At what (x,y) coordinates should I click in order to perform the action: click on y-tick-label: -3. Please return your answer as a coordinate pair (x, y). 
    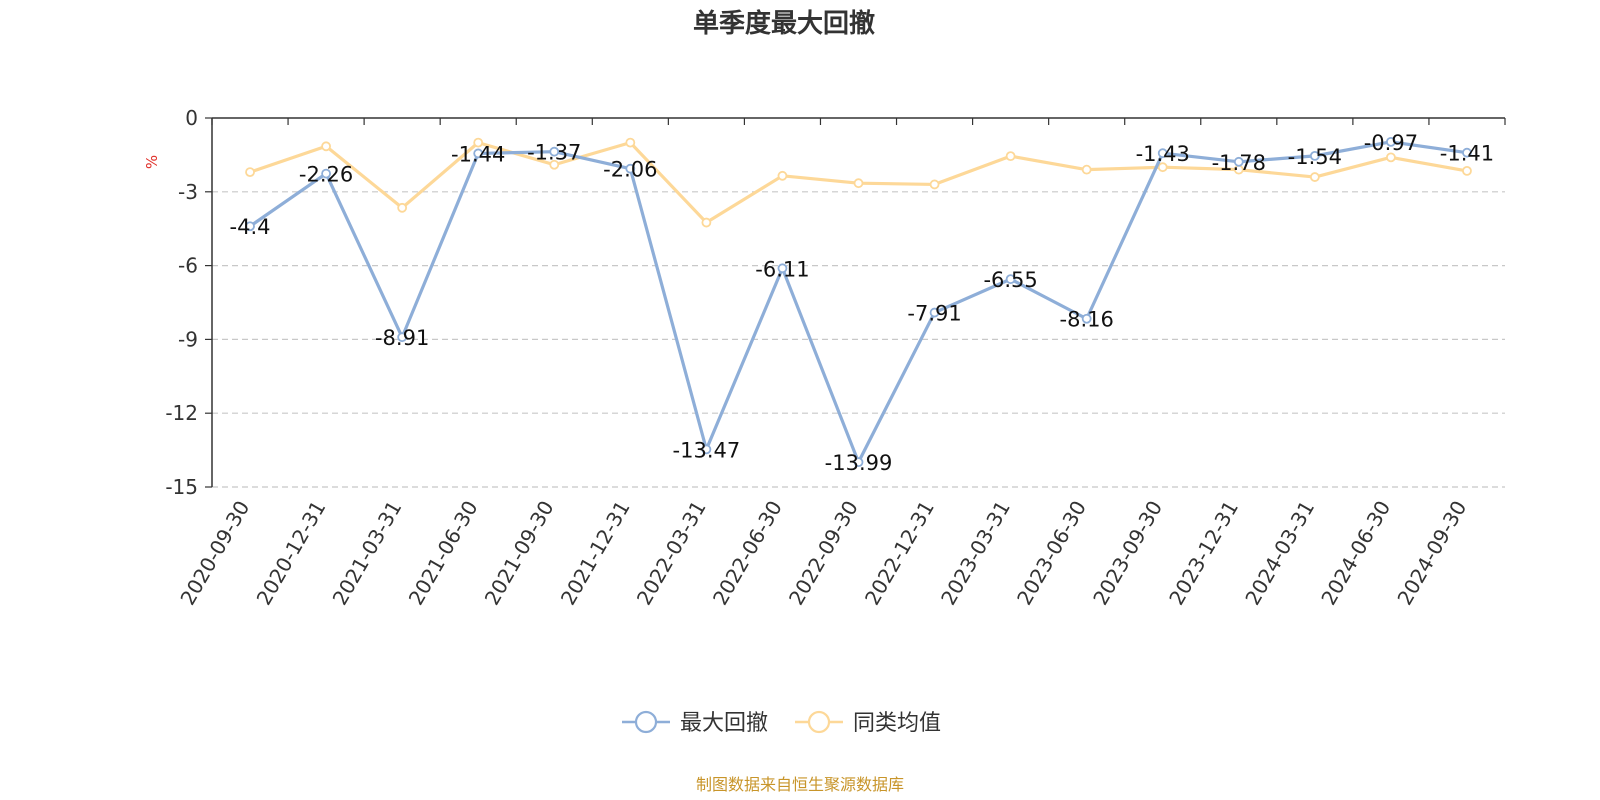
    Looking at the image, I should click on (188, 192).